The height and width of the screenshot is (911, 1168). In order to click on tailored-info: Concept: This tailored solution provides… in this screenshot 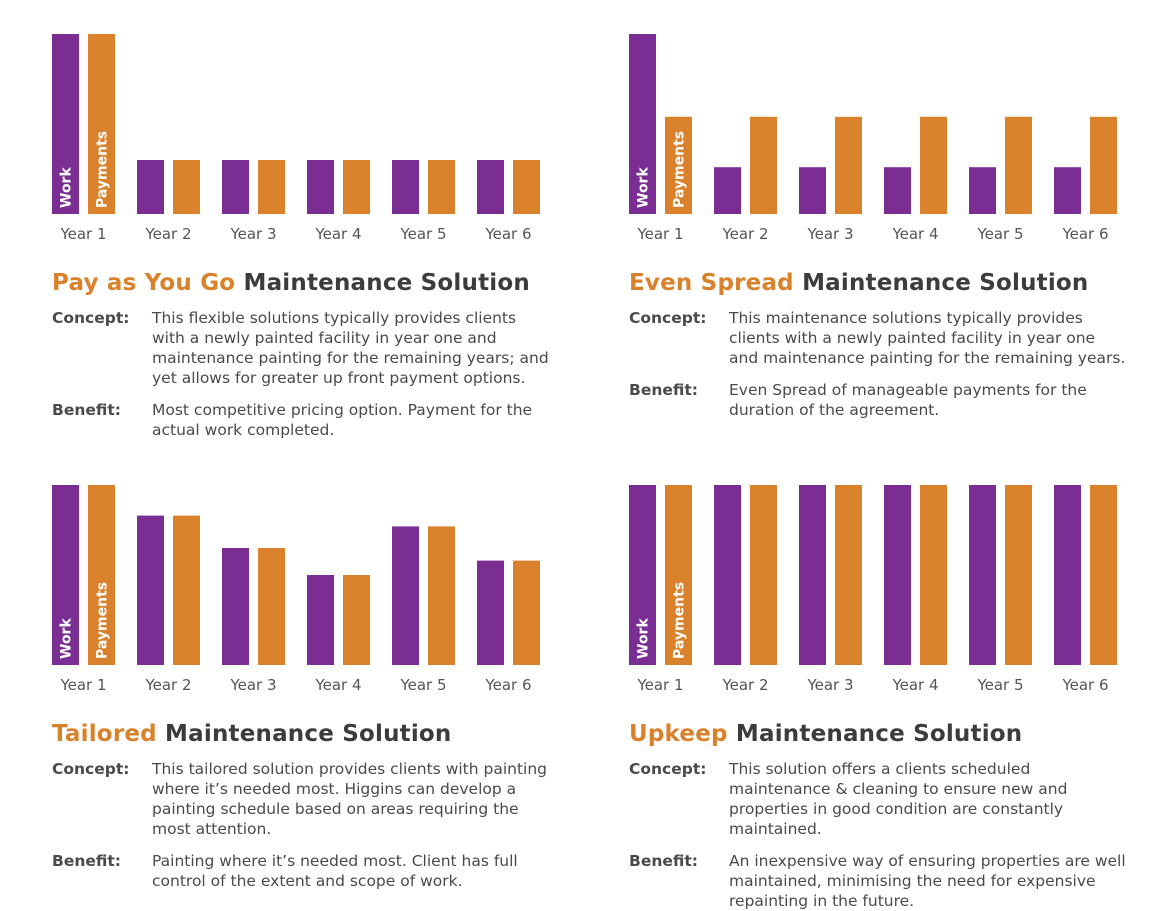, I will do `click(302, 825)`.